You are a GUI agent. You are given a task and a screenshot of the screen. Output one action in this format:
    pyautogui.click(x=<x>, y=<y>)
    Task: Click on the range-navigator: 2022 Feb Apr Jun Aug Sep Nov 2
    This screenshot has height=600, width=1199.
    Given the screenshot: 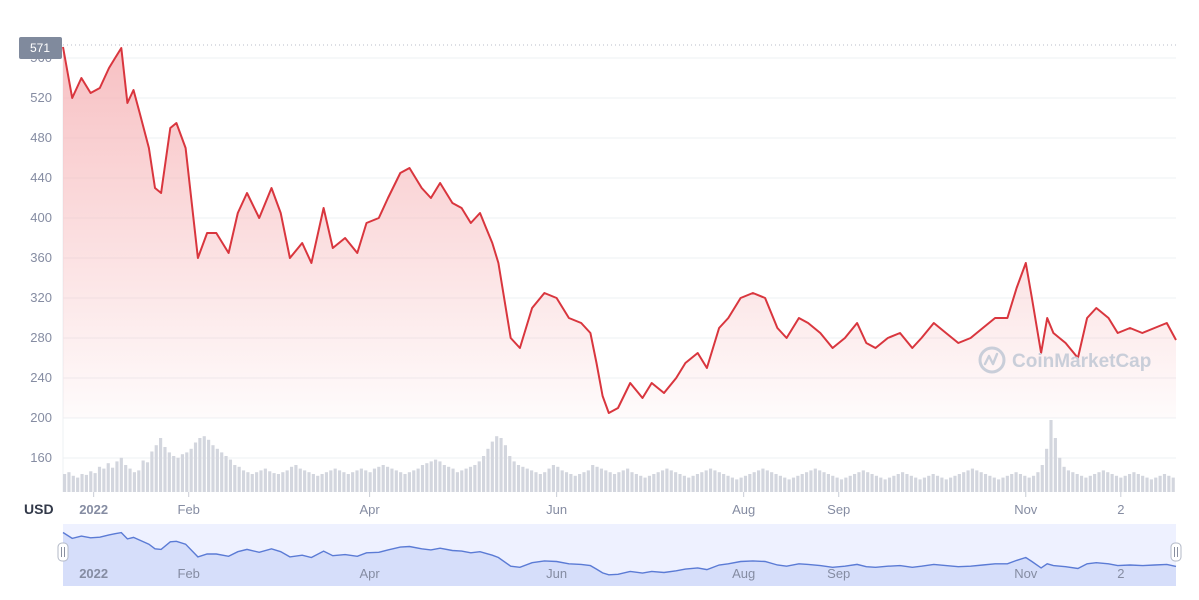 What is the action you would take?
    pyautogui.click(x=619, y=555)
    